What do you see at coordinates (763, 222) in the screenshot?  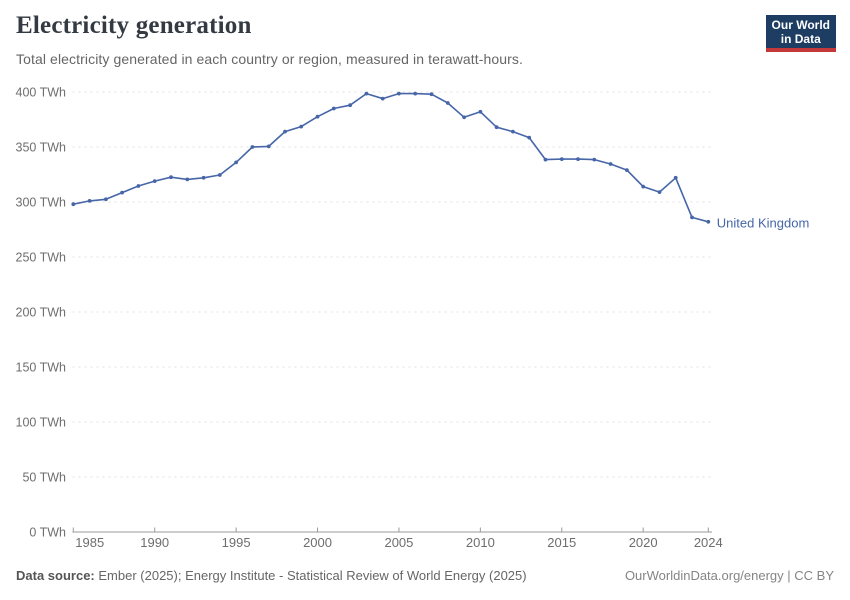 I see `series-label-united-kingdom: United Kingdom` at bounding box center [763, 222].